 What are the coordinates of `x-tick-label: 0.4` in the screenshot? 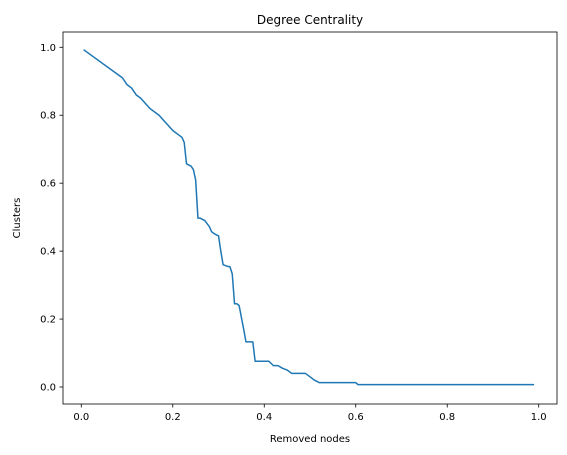 It's located at (264, 417).